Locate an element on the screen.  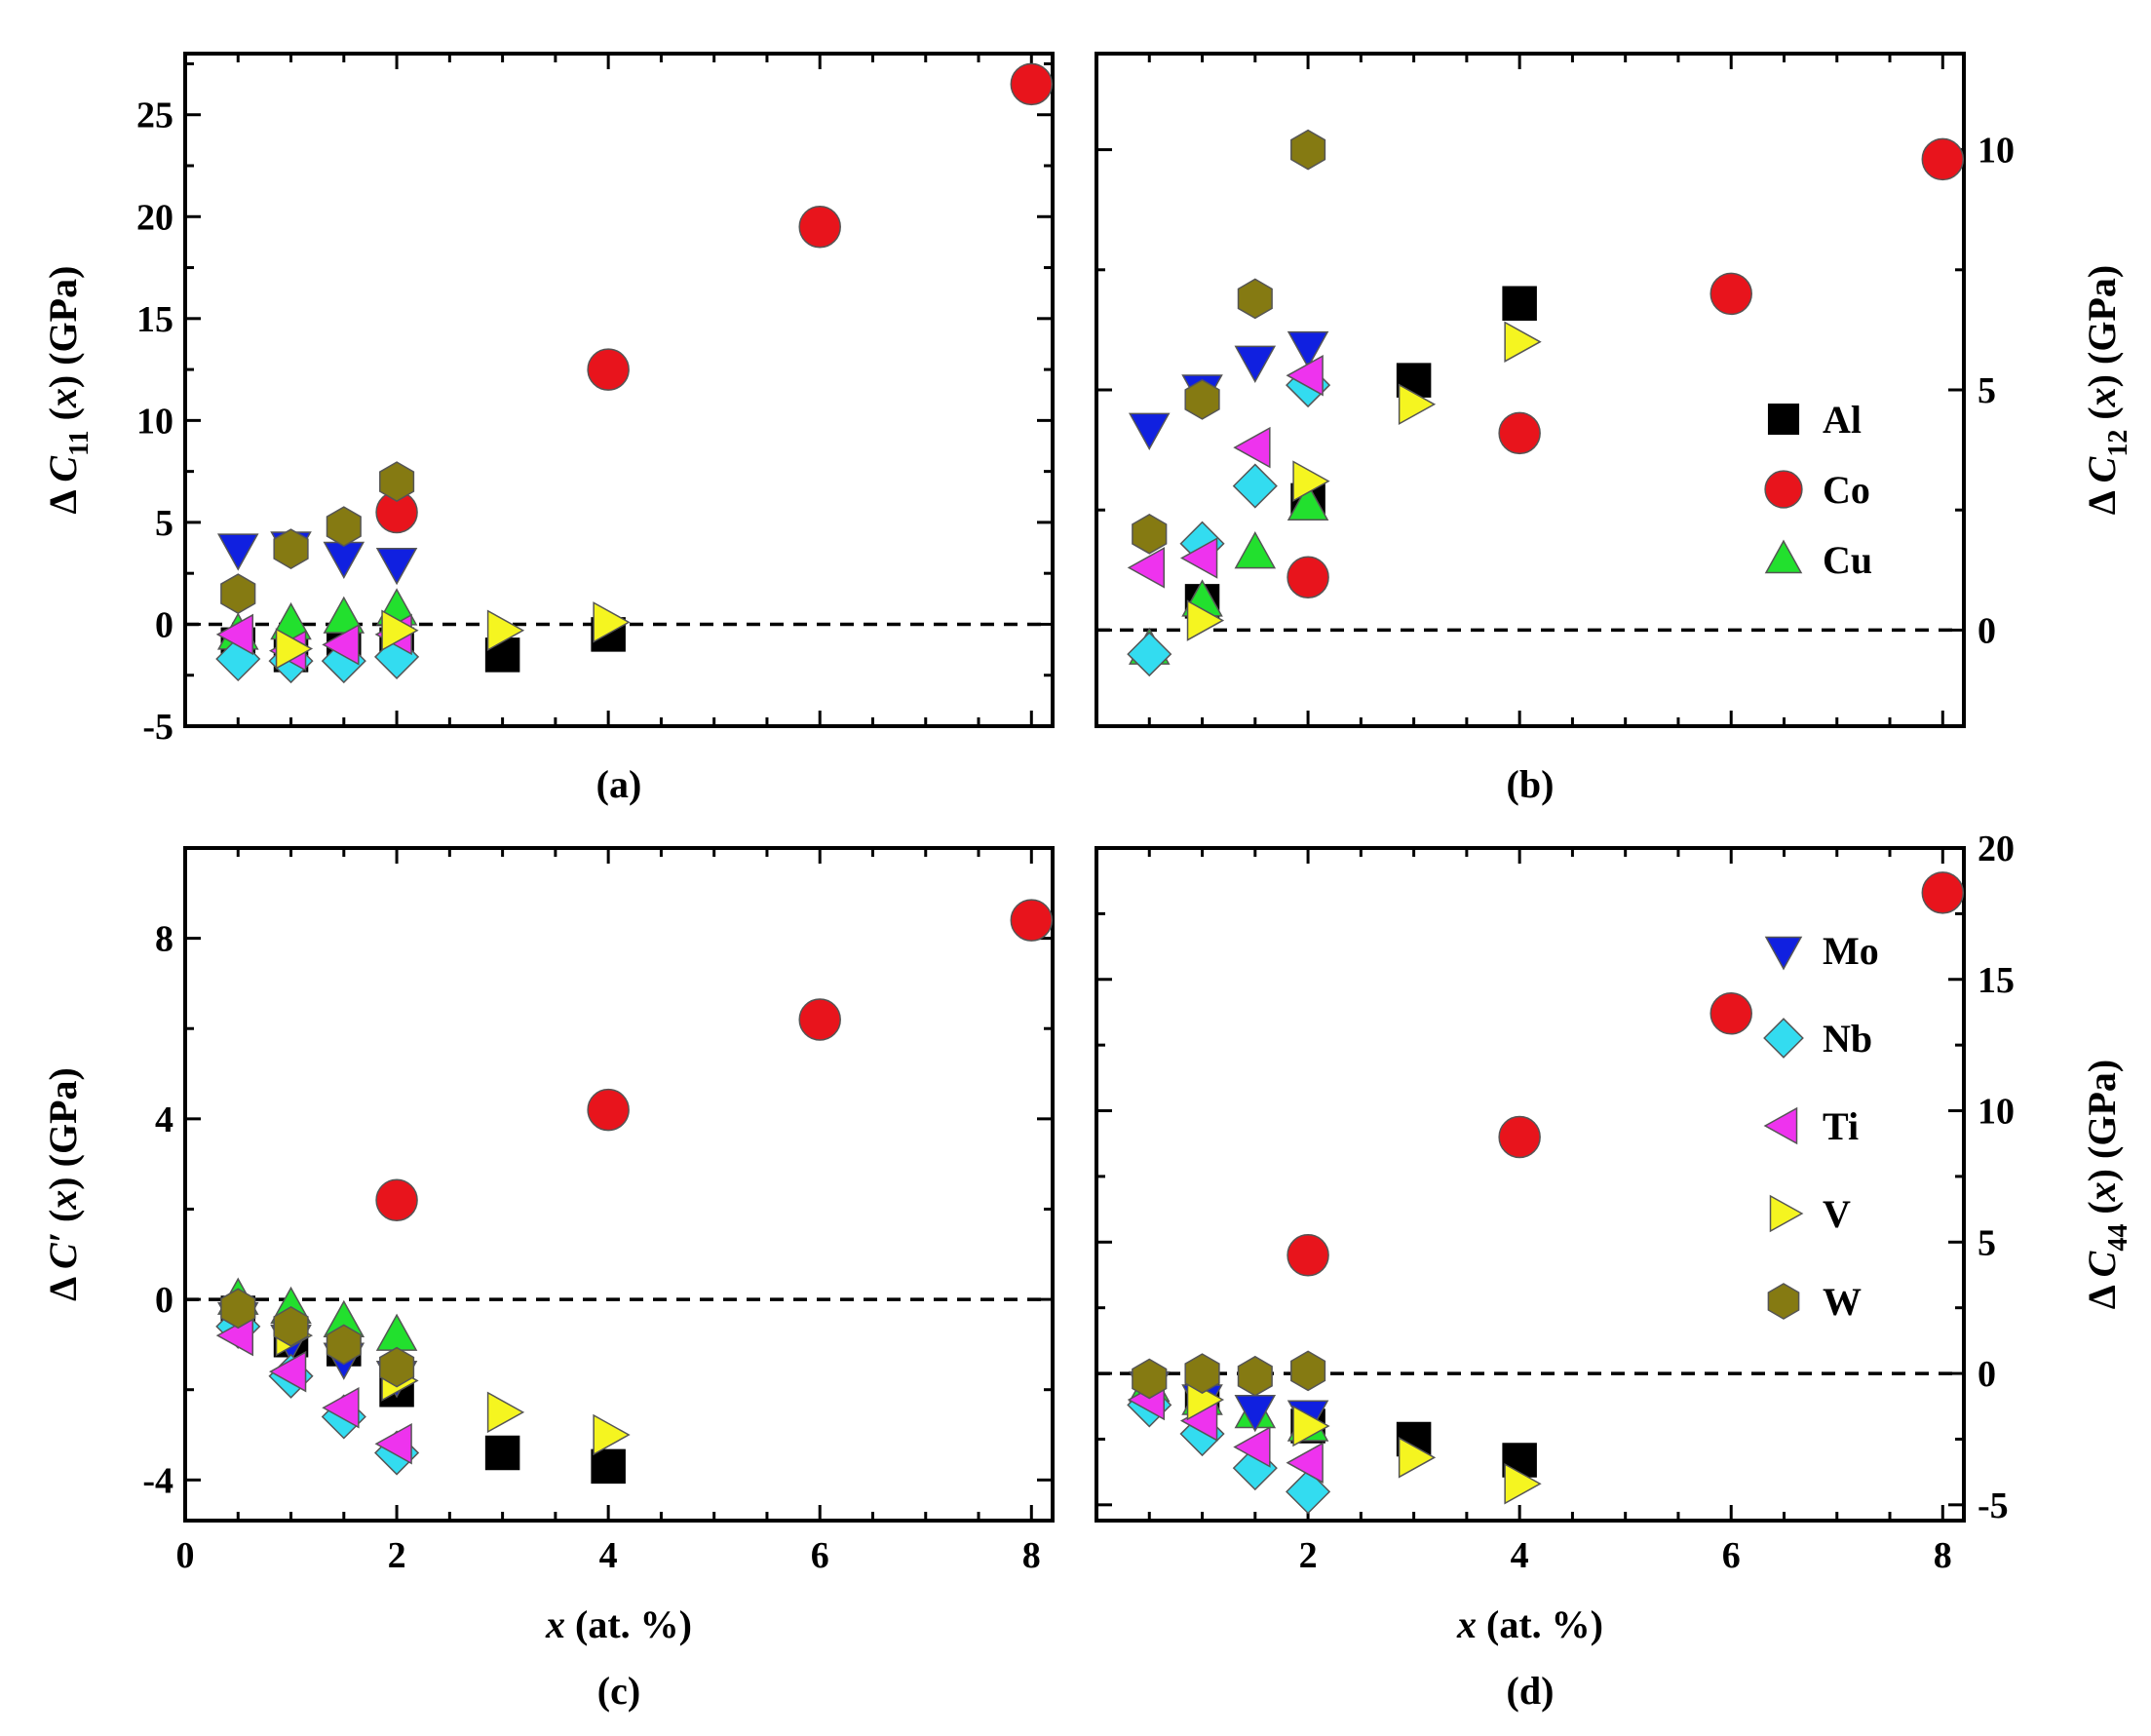
legend-marker-w is located at coordinates (1783, 1301).